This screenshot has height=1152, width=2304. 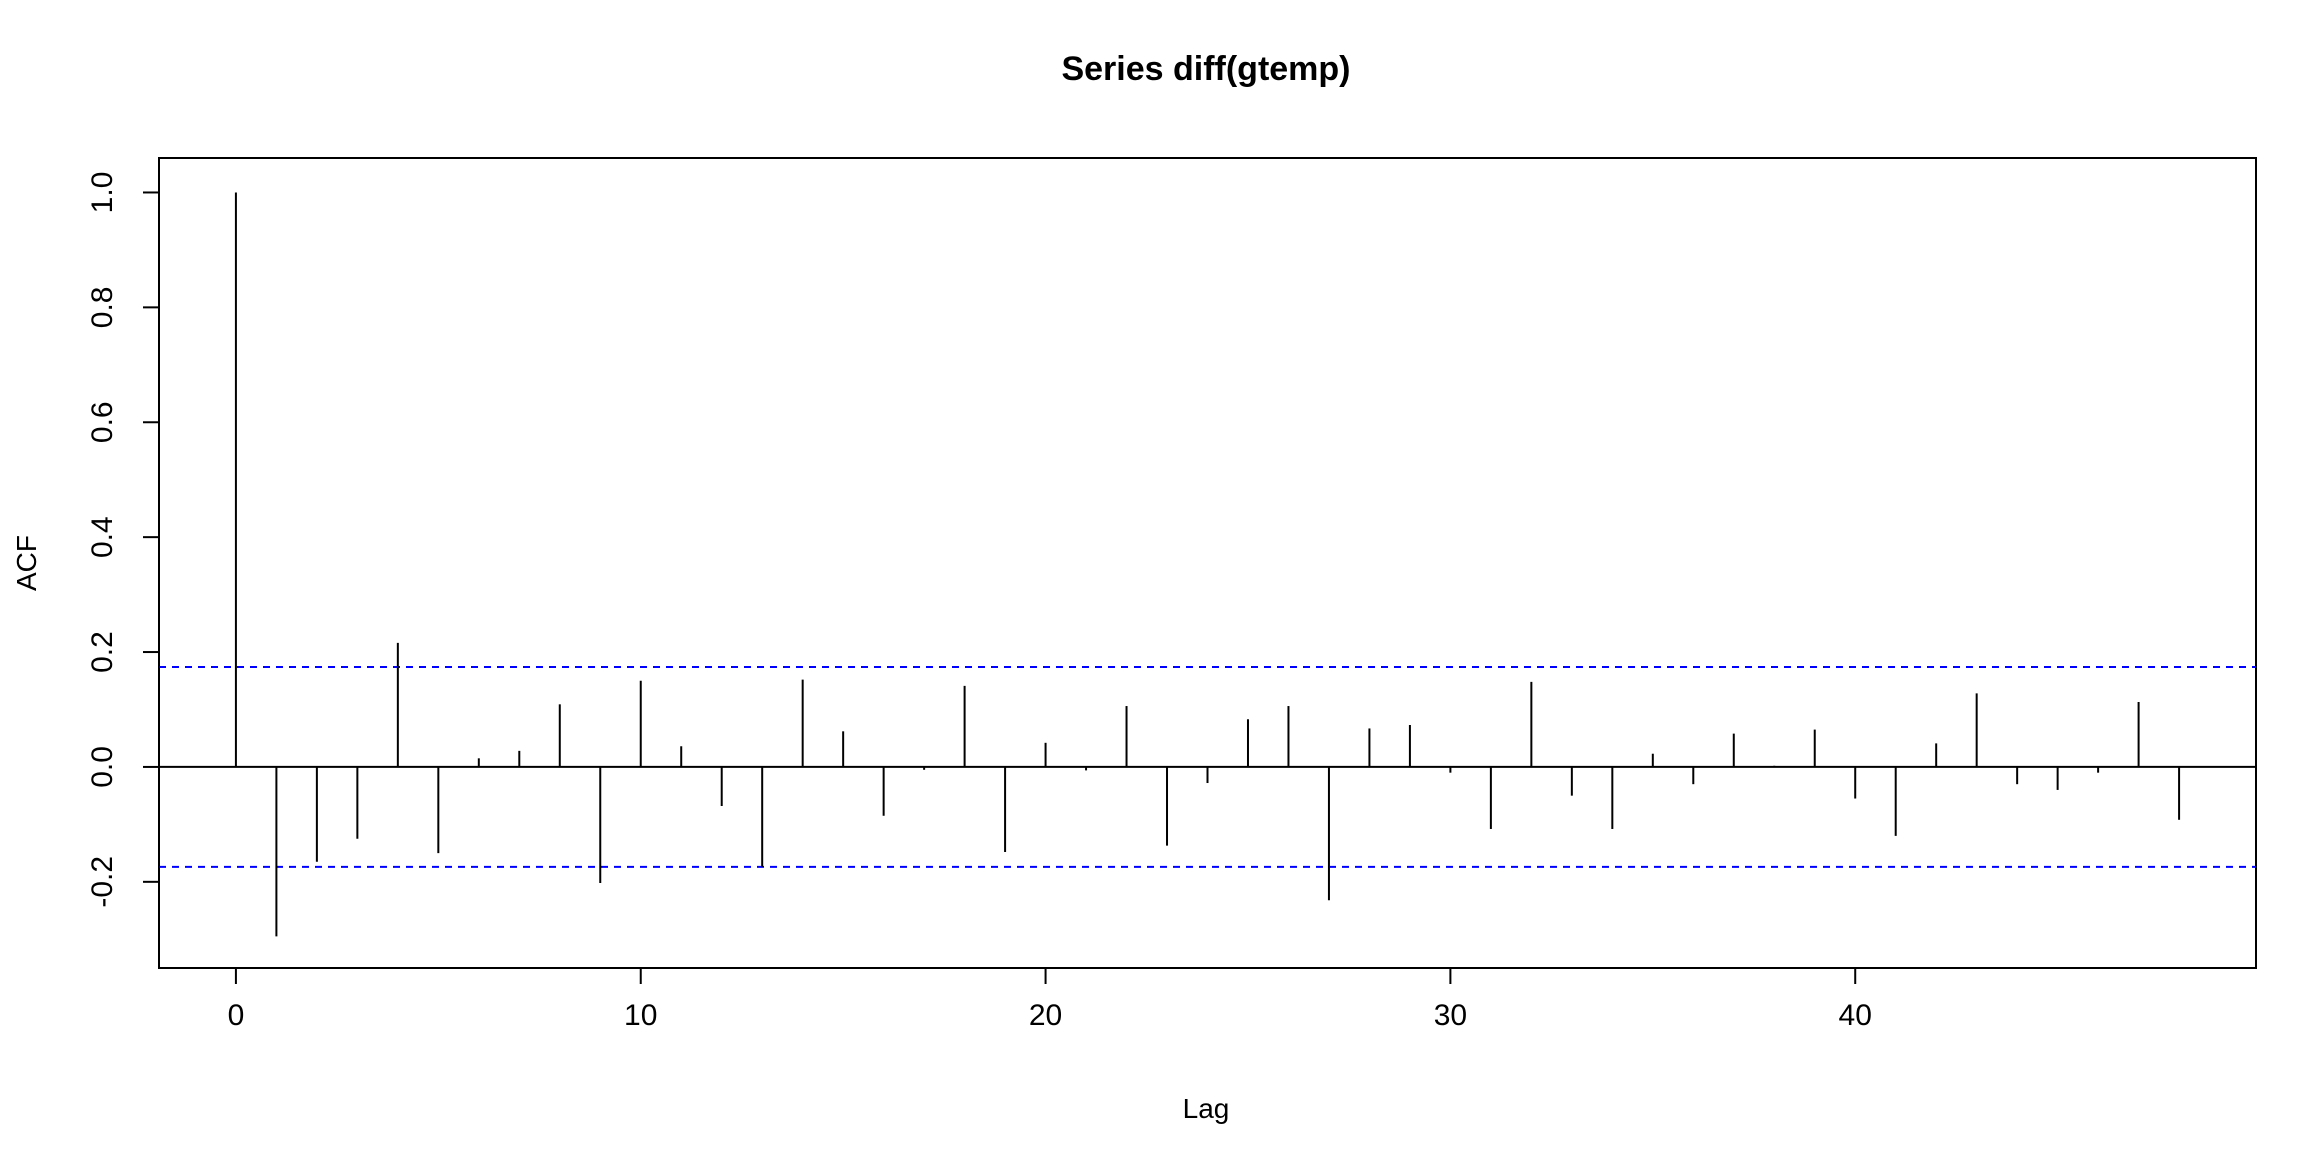 What do you see at coordinates (1205, 69) in the screenshot?
I see `chart-title: Series diff(gtemp)` at bounding box center [1205, 69].